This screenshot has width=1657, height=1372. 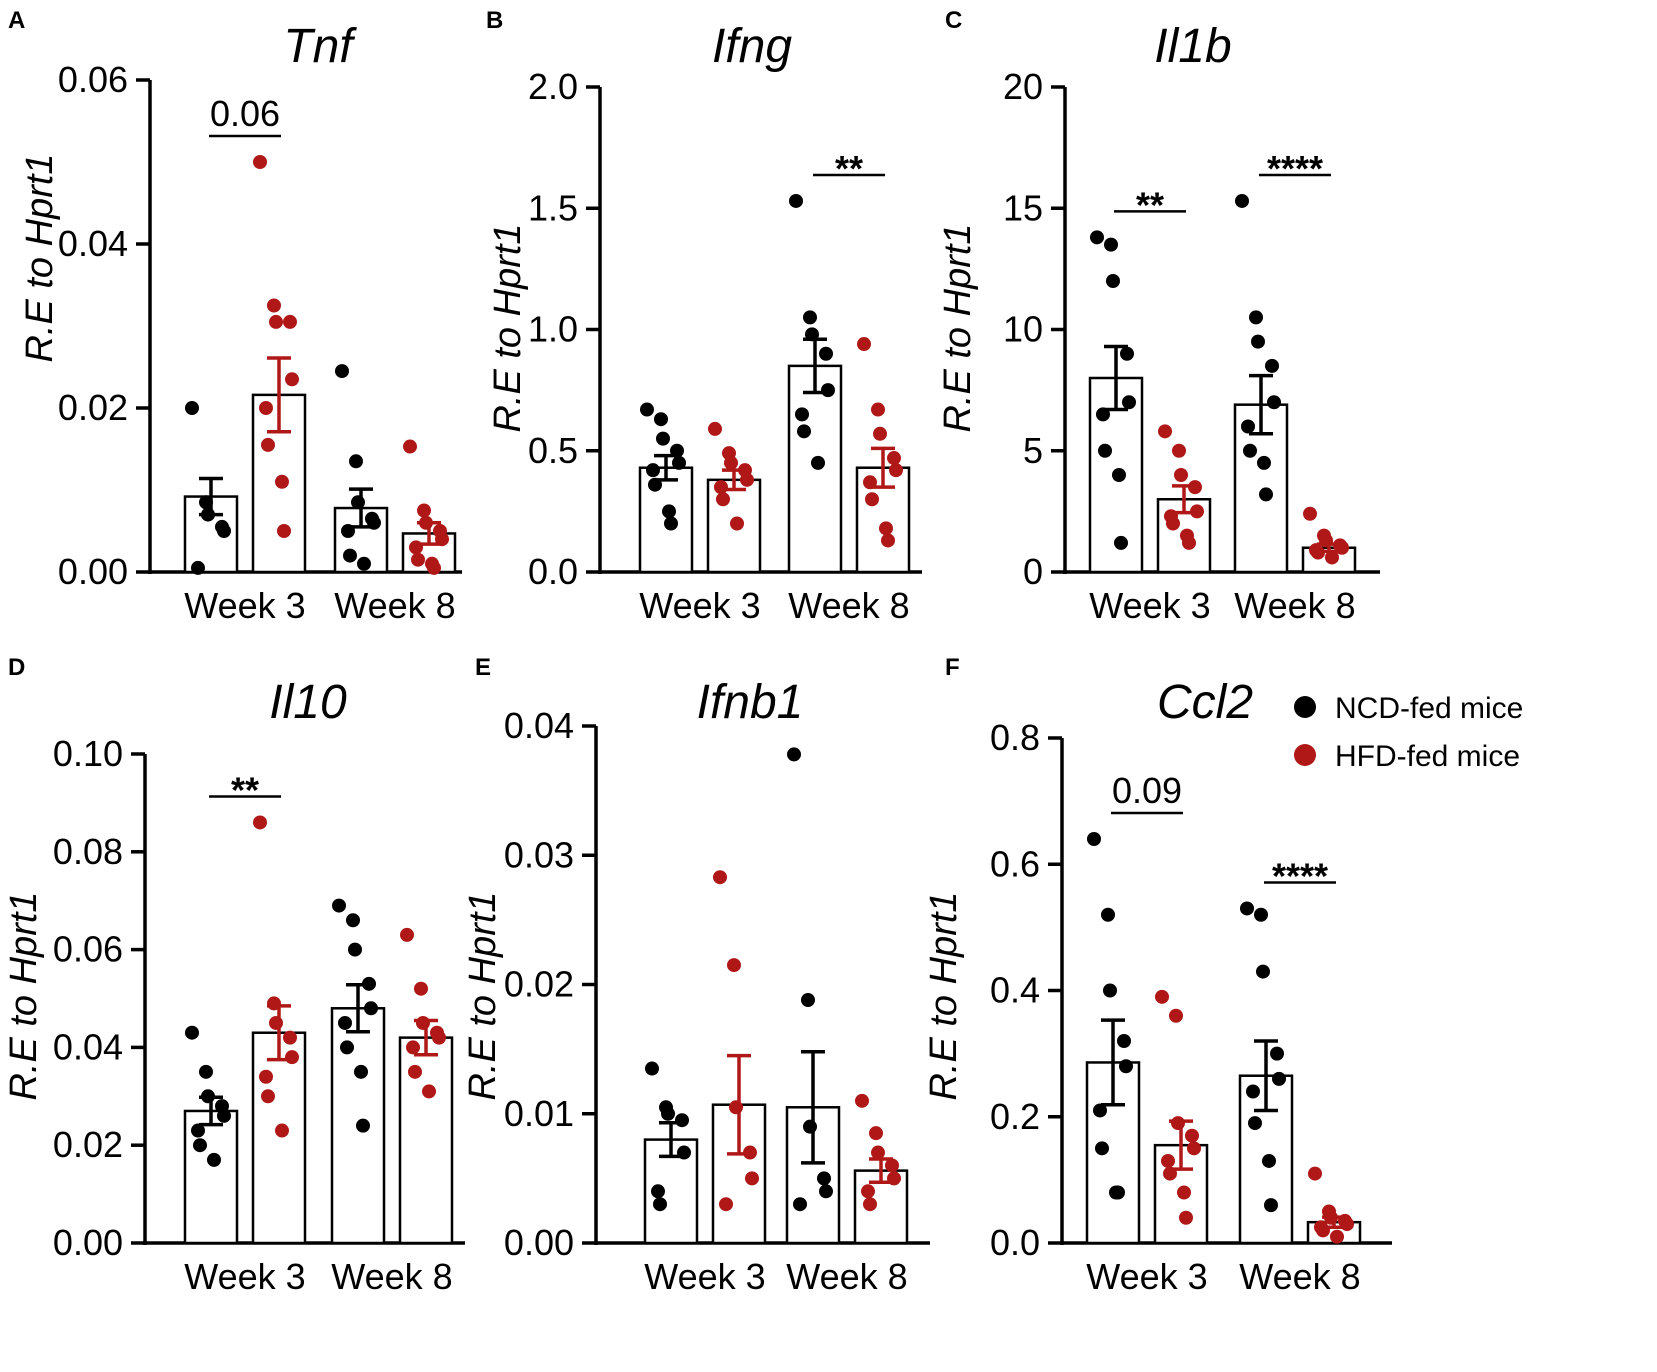 I want to click on y-tick-label-c: 0, so click(x=1033, y=571).